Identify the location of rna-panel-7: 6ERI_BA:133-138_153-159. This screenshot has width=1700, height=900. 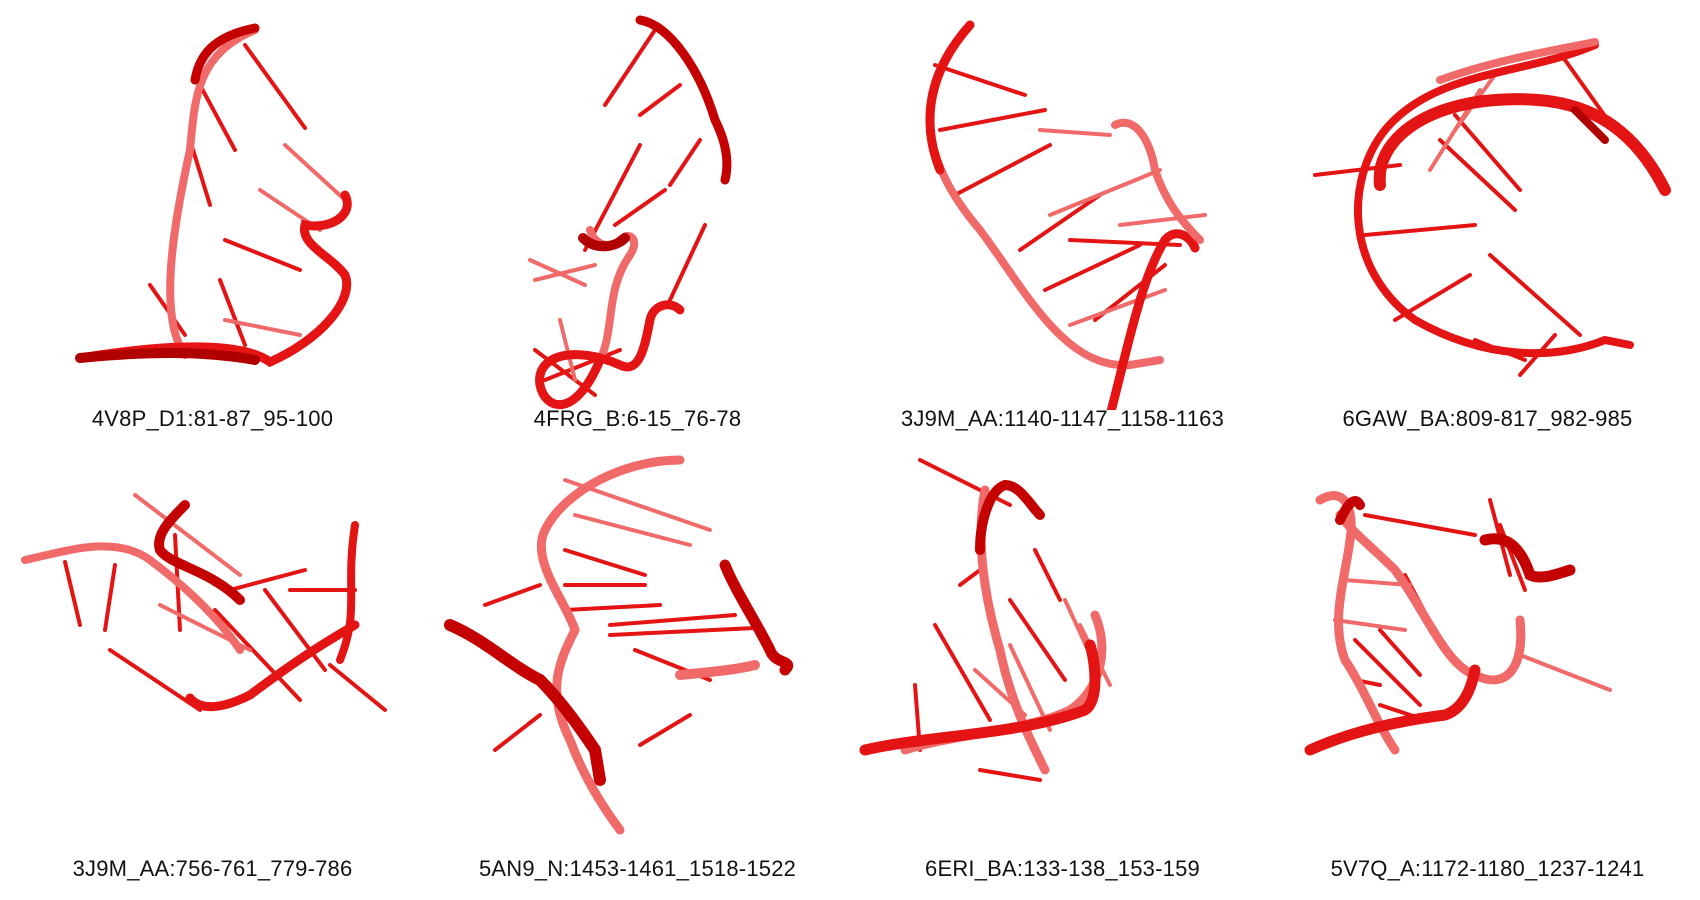
(1062, 675).